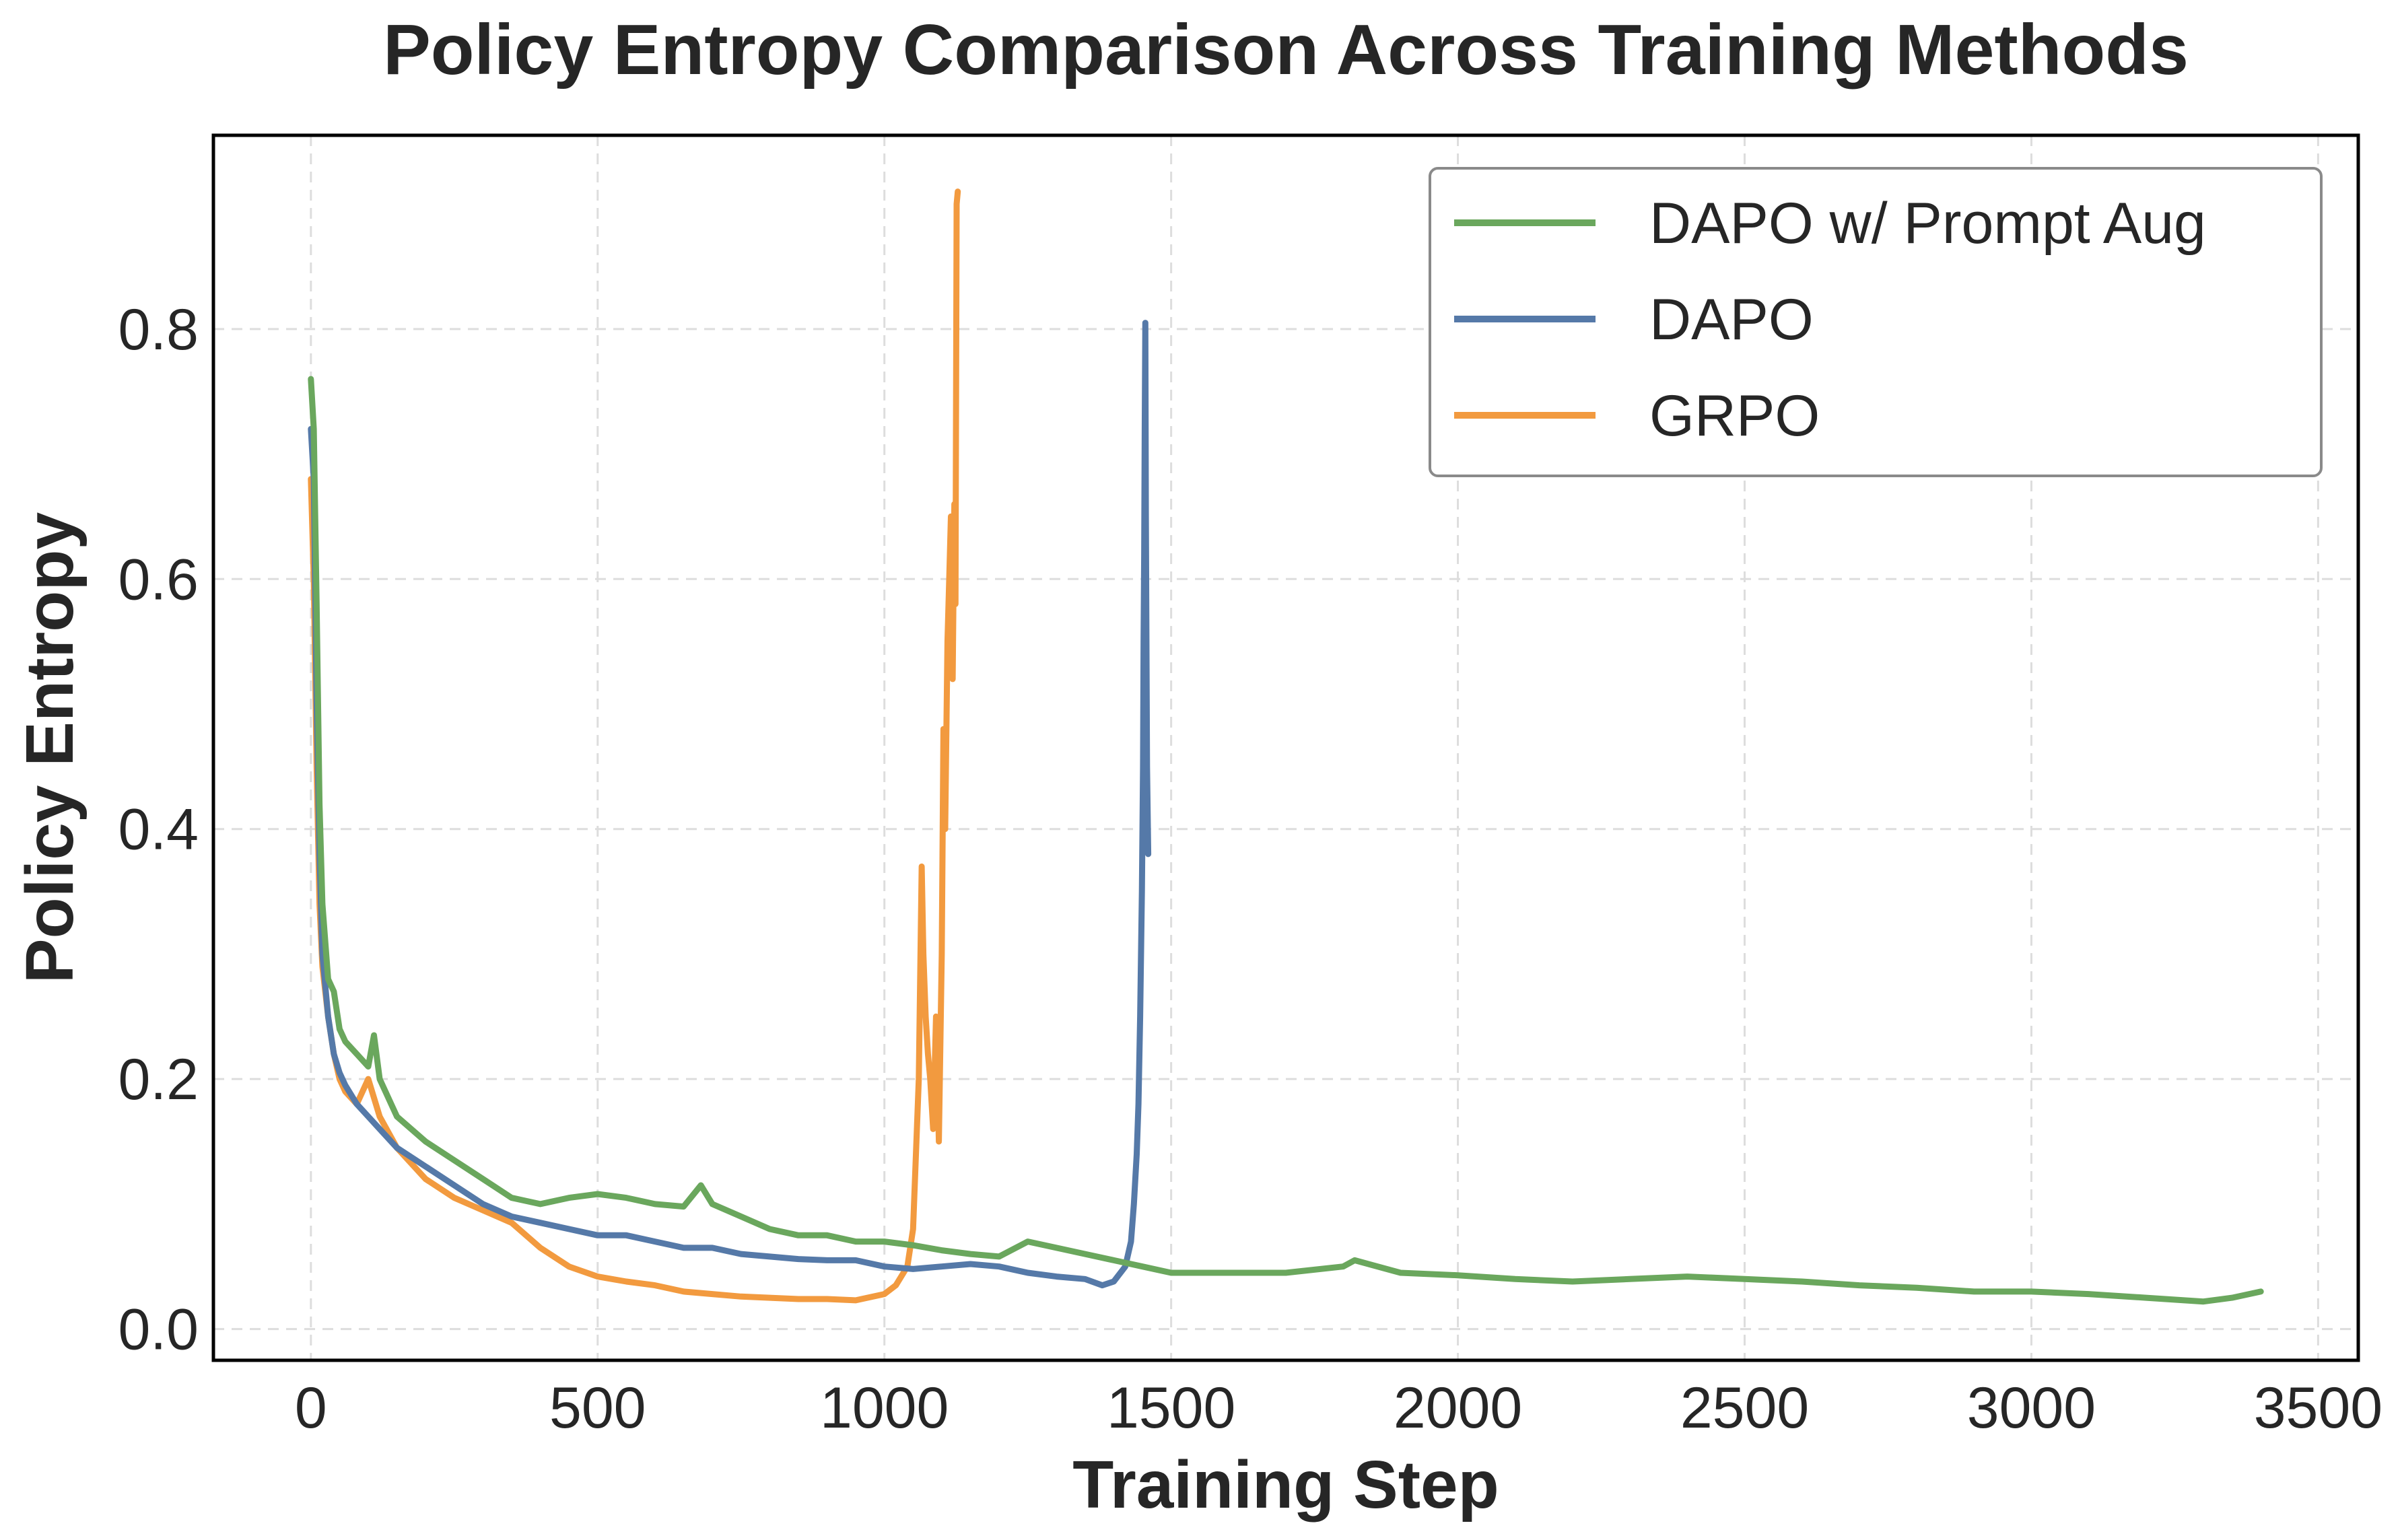 The image size is (2400, 1540). I want to click on y-tick-label: 0.6, so click(158, 580).